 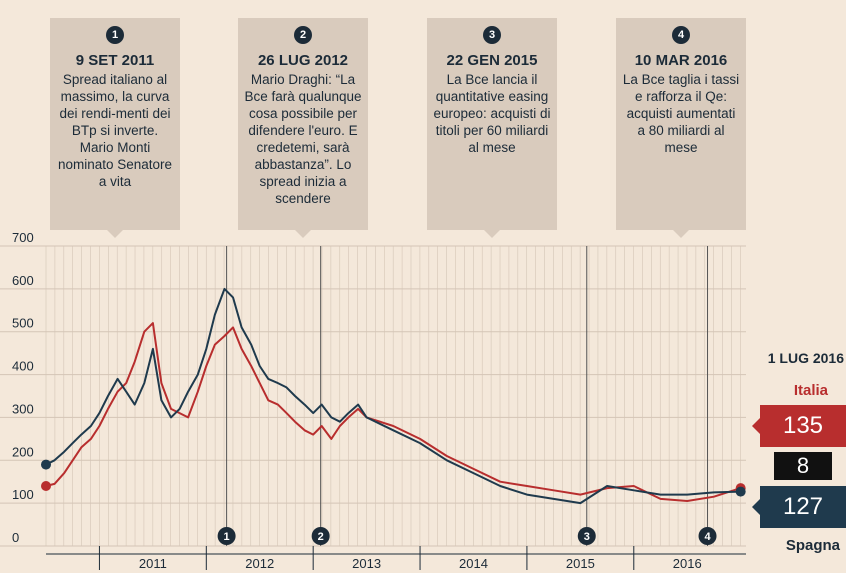 I want to click on callout-number: 4, so click(x=681, y=35).